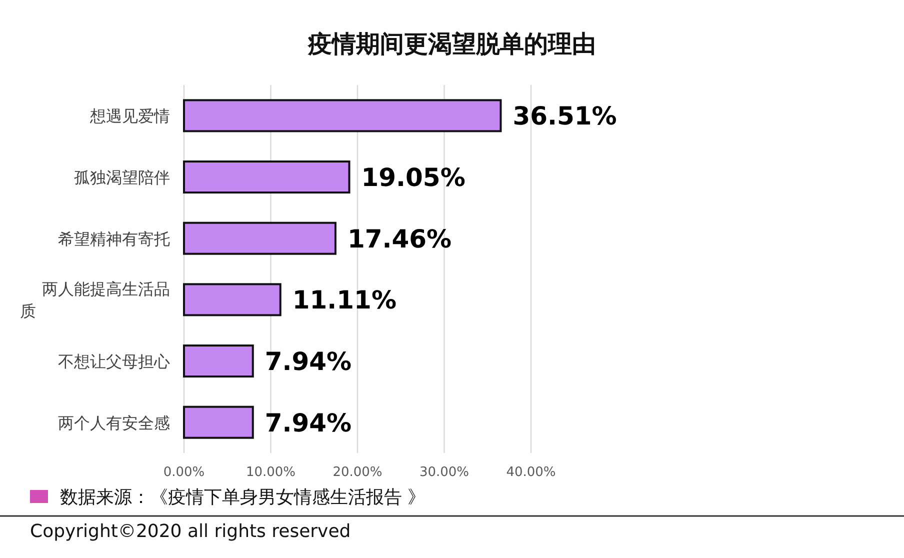  Describe the element at coordinates (357, 472) in the screenshot. I see `x-tick-label: 20.00%` at that location.